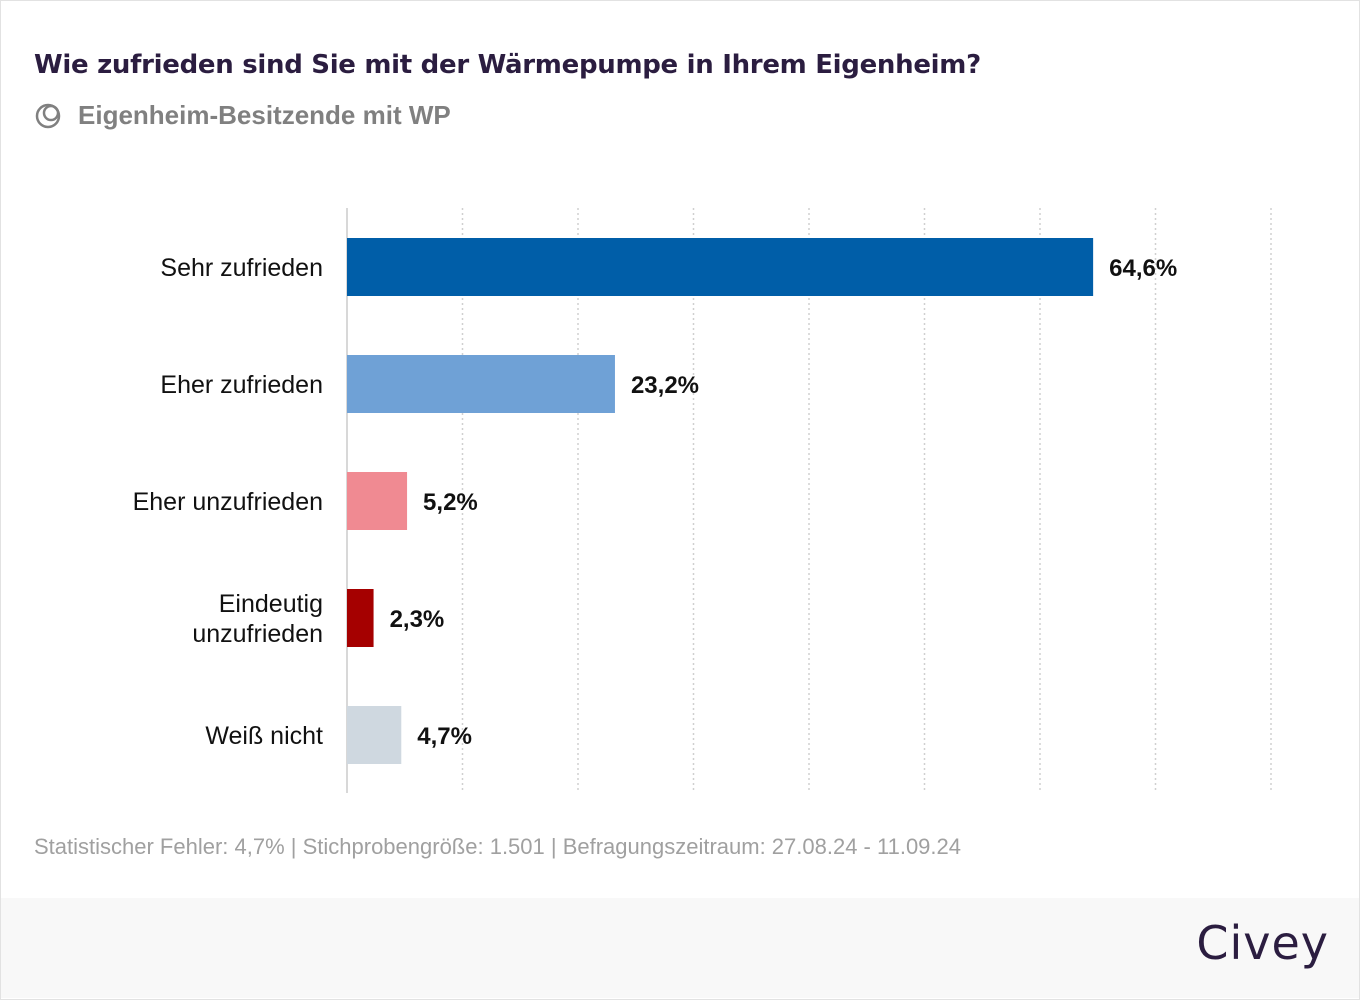  What do you see at coordinates (241, 385) in the screenshot?
I see `category-label: Eher zufrieden` at bounding box center [241, 385].